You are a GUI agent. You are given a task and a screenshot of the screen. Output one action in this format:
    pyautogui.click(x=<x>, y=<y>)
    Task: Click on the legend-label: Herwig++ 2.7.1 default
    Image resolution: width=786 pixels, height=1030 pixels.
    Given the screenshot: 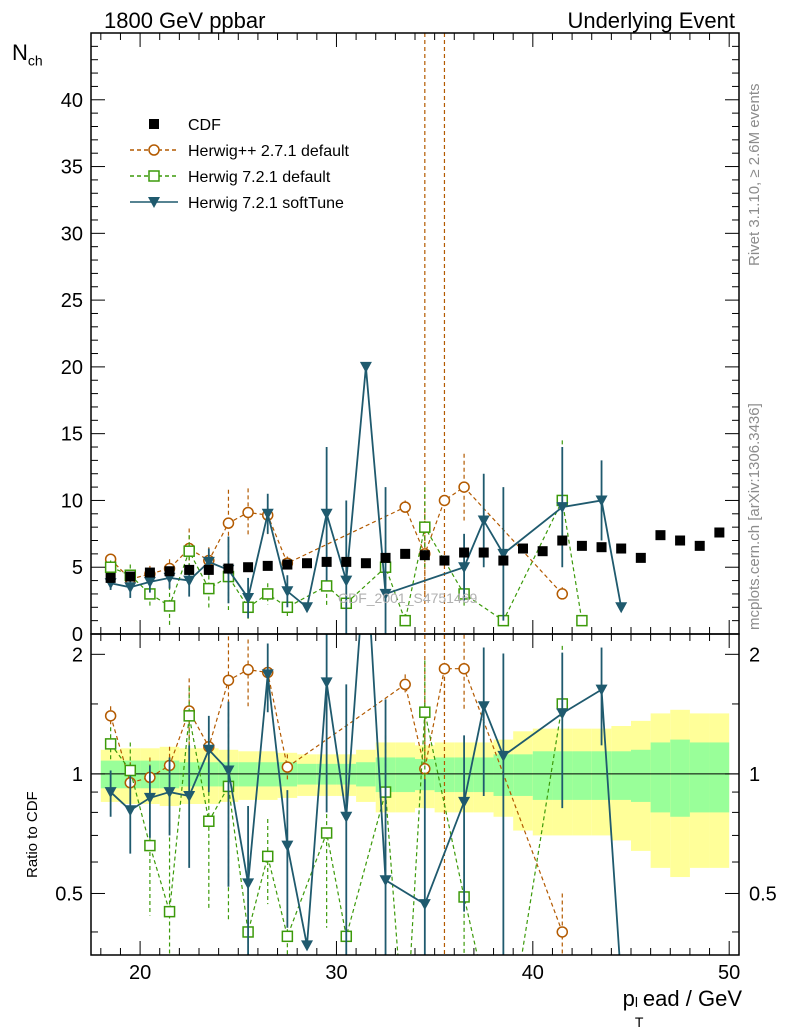 What is the action you would take?
    pyautogui.click(x=269, y=151)
    